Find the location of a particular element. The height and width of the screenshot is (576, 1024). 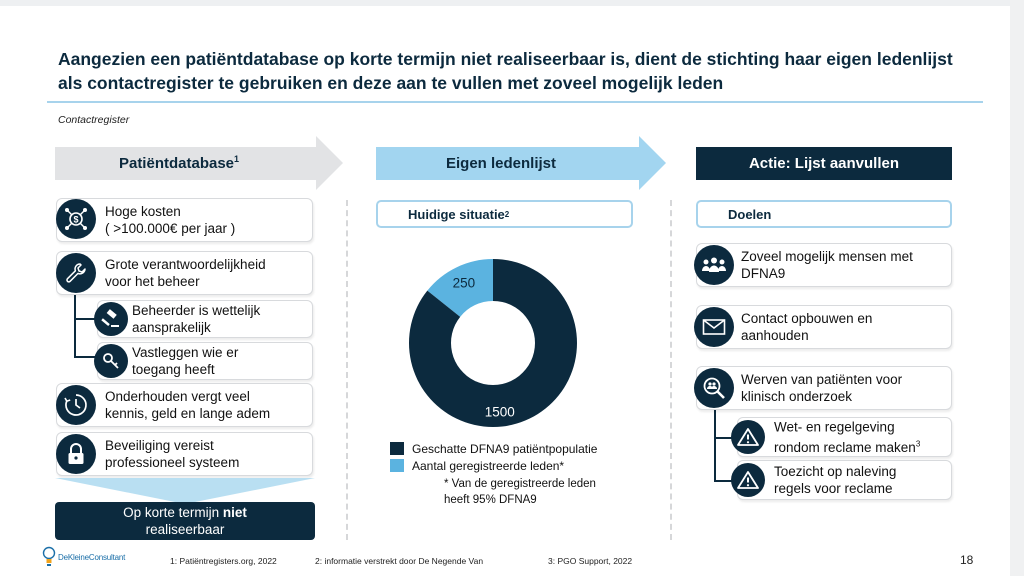

brand-logo: DeKleineConsultant is located at coordinates (83, 557).